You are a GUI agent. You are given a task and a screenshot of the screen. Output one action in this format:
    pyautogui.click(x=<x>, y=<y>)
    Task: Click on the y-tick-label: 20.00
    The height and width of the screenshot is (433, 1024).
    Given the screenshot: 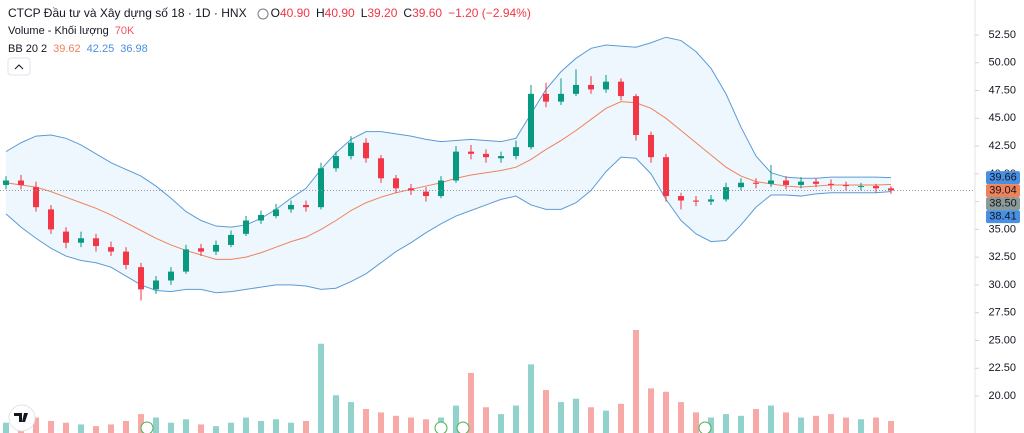 What is the action you would take?
    pyautogui.click(x=1002, y=396)
    